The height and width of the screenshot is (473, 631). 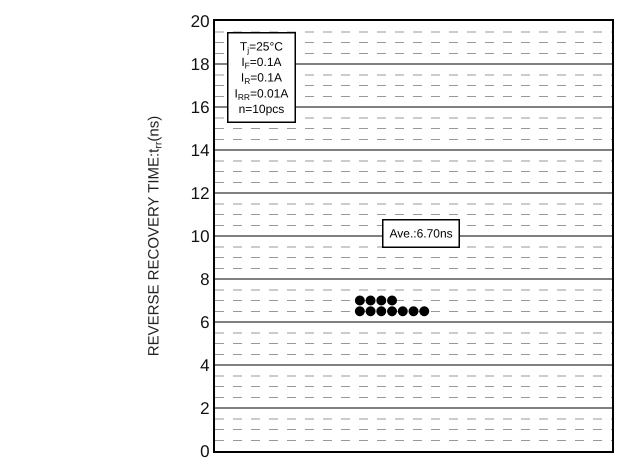 I want to click on y-tick-label: 8, so click(x=205, y=279).